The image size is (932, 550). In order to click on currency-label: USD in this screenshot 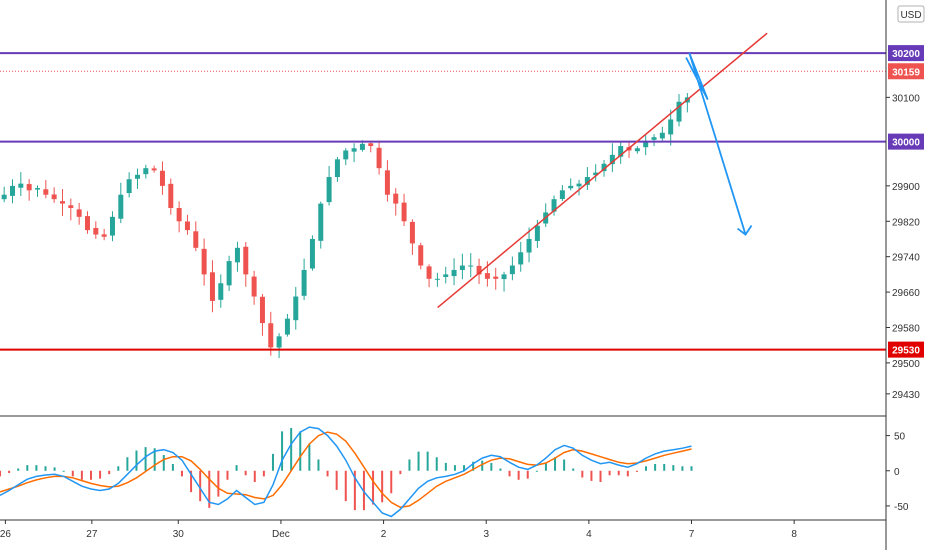, I will do `click(910, 15)`.